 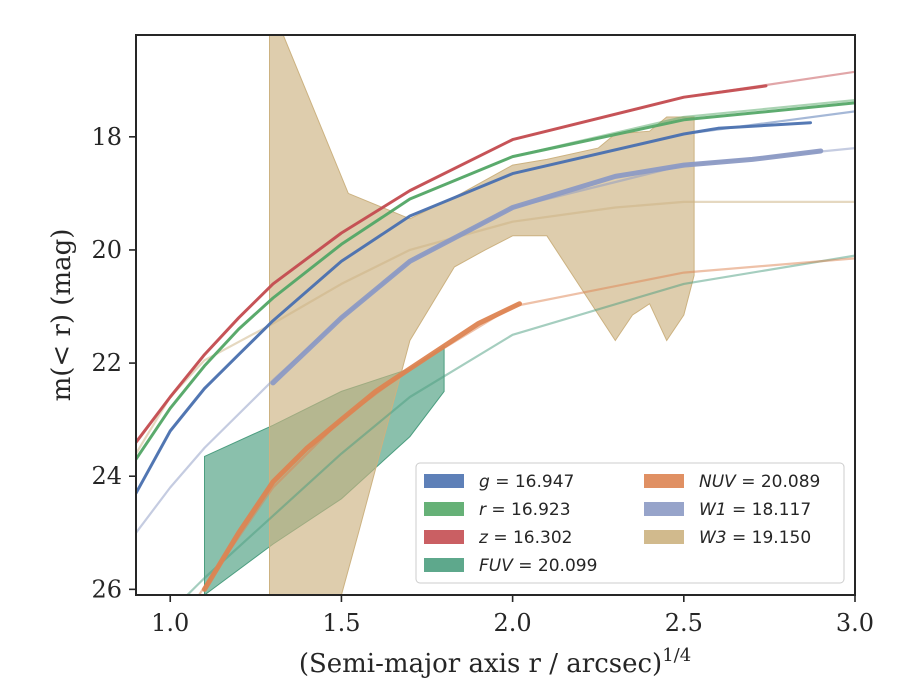 What do you see at coordinates (525, 538) in the screenshot?
I see `legend-label: z = 16.302` at bounding box center [525, 538].